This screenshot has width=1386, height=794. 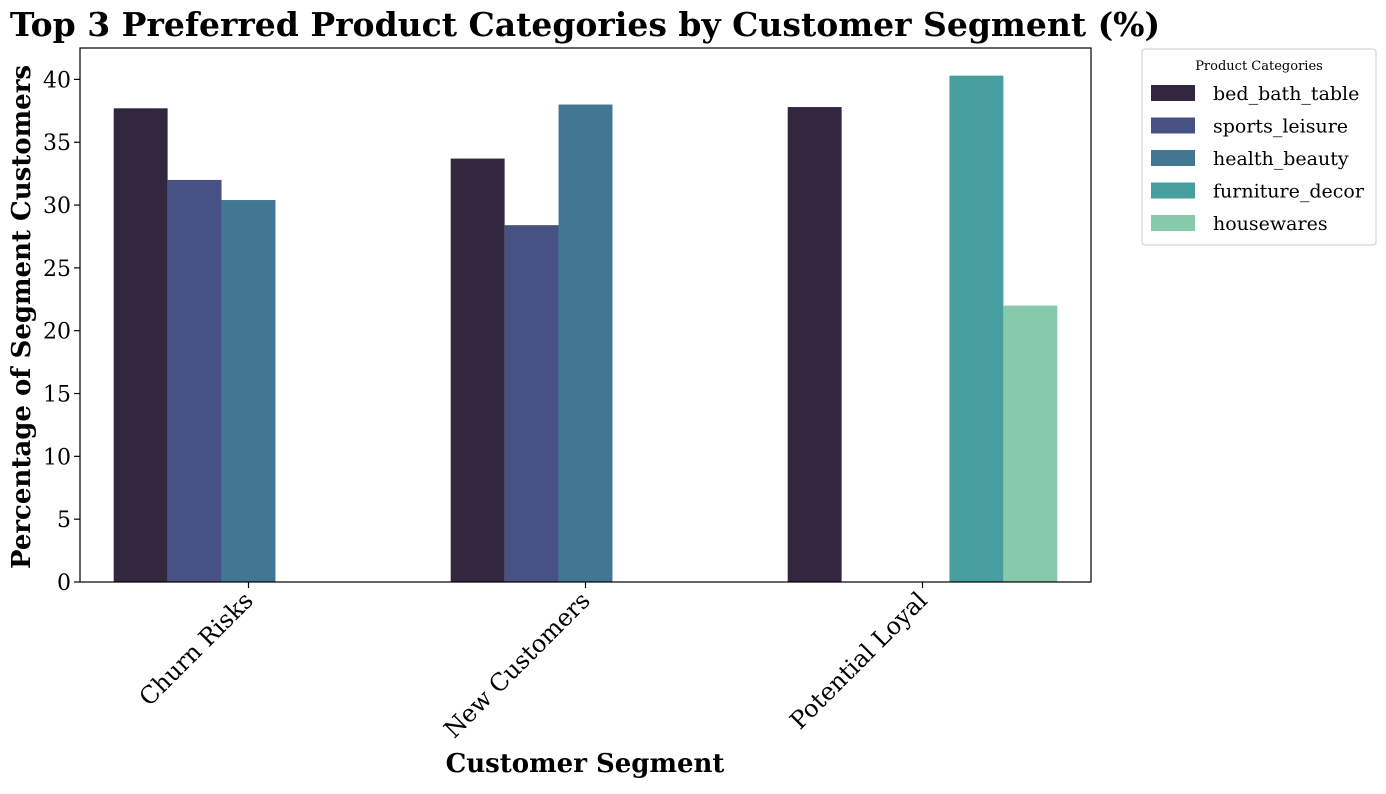 What do you see at coordinates (57, 332) in the screenshot?
I see `y-tick-label: 20` at bounding box center [57, 332].